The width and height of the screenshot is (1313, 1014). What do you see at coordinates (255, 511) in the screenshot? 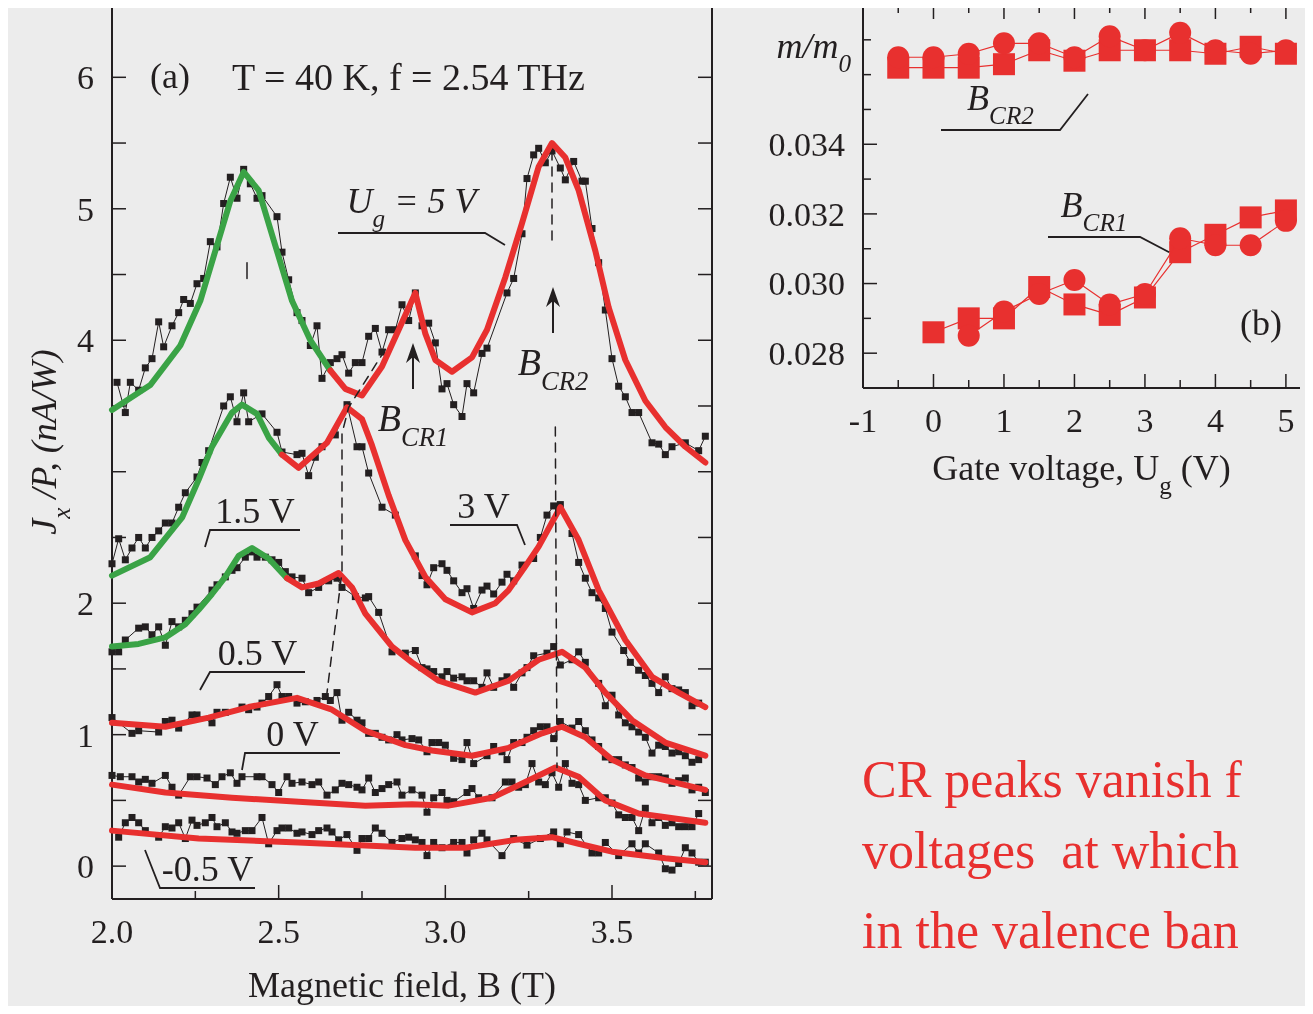
I see `annotation: 1.5 V` at bounding box center [255, 511].